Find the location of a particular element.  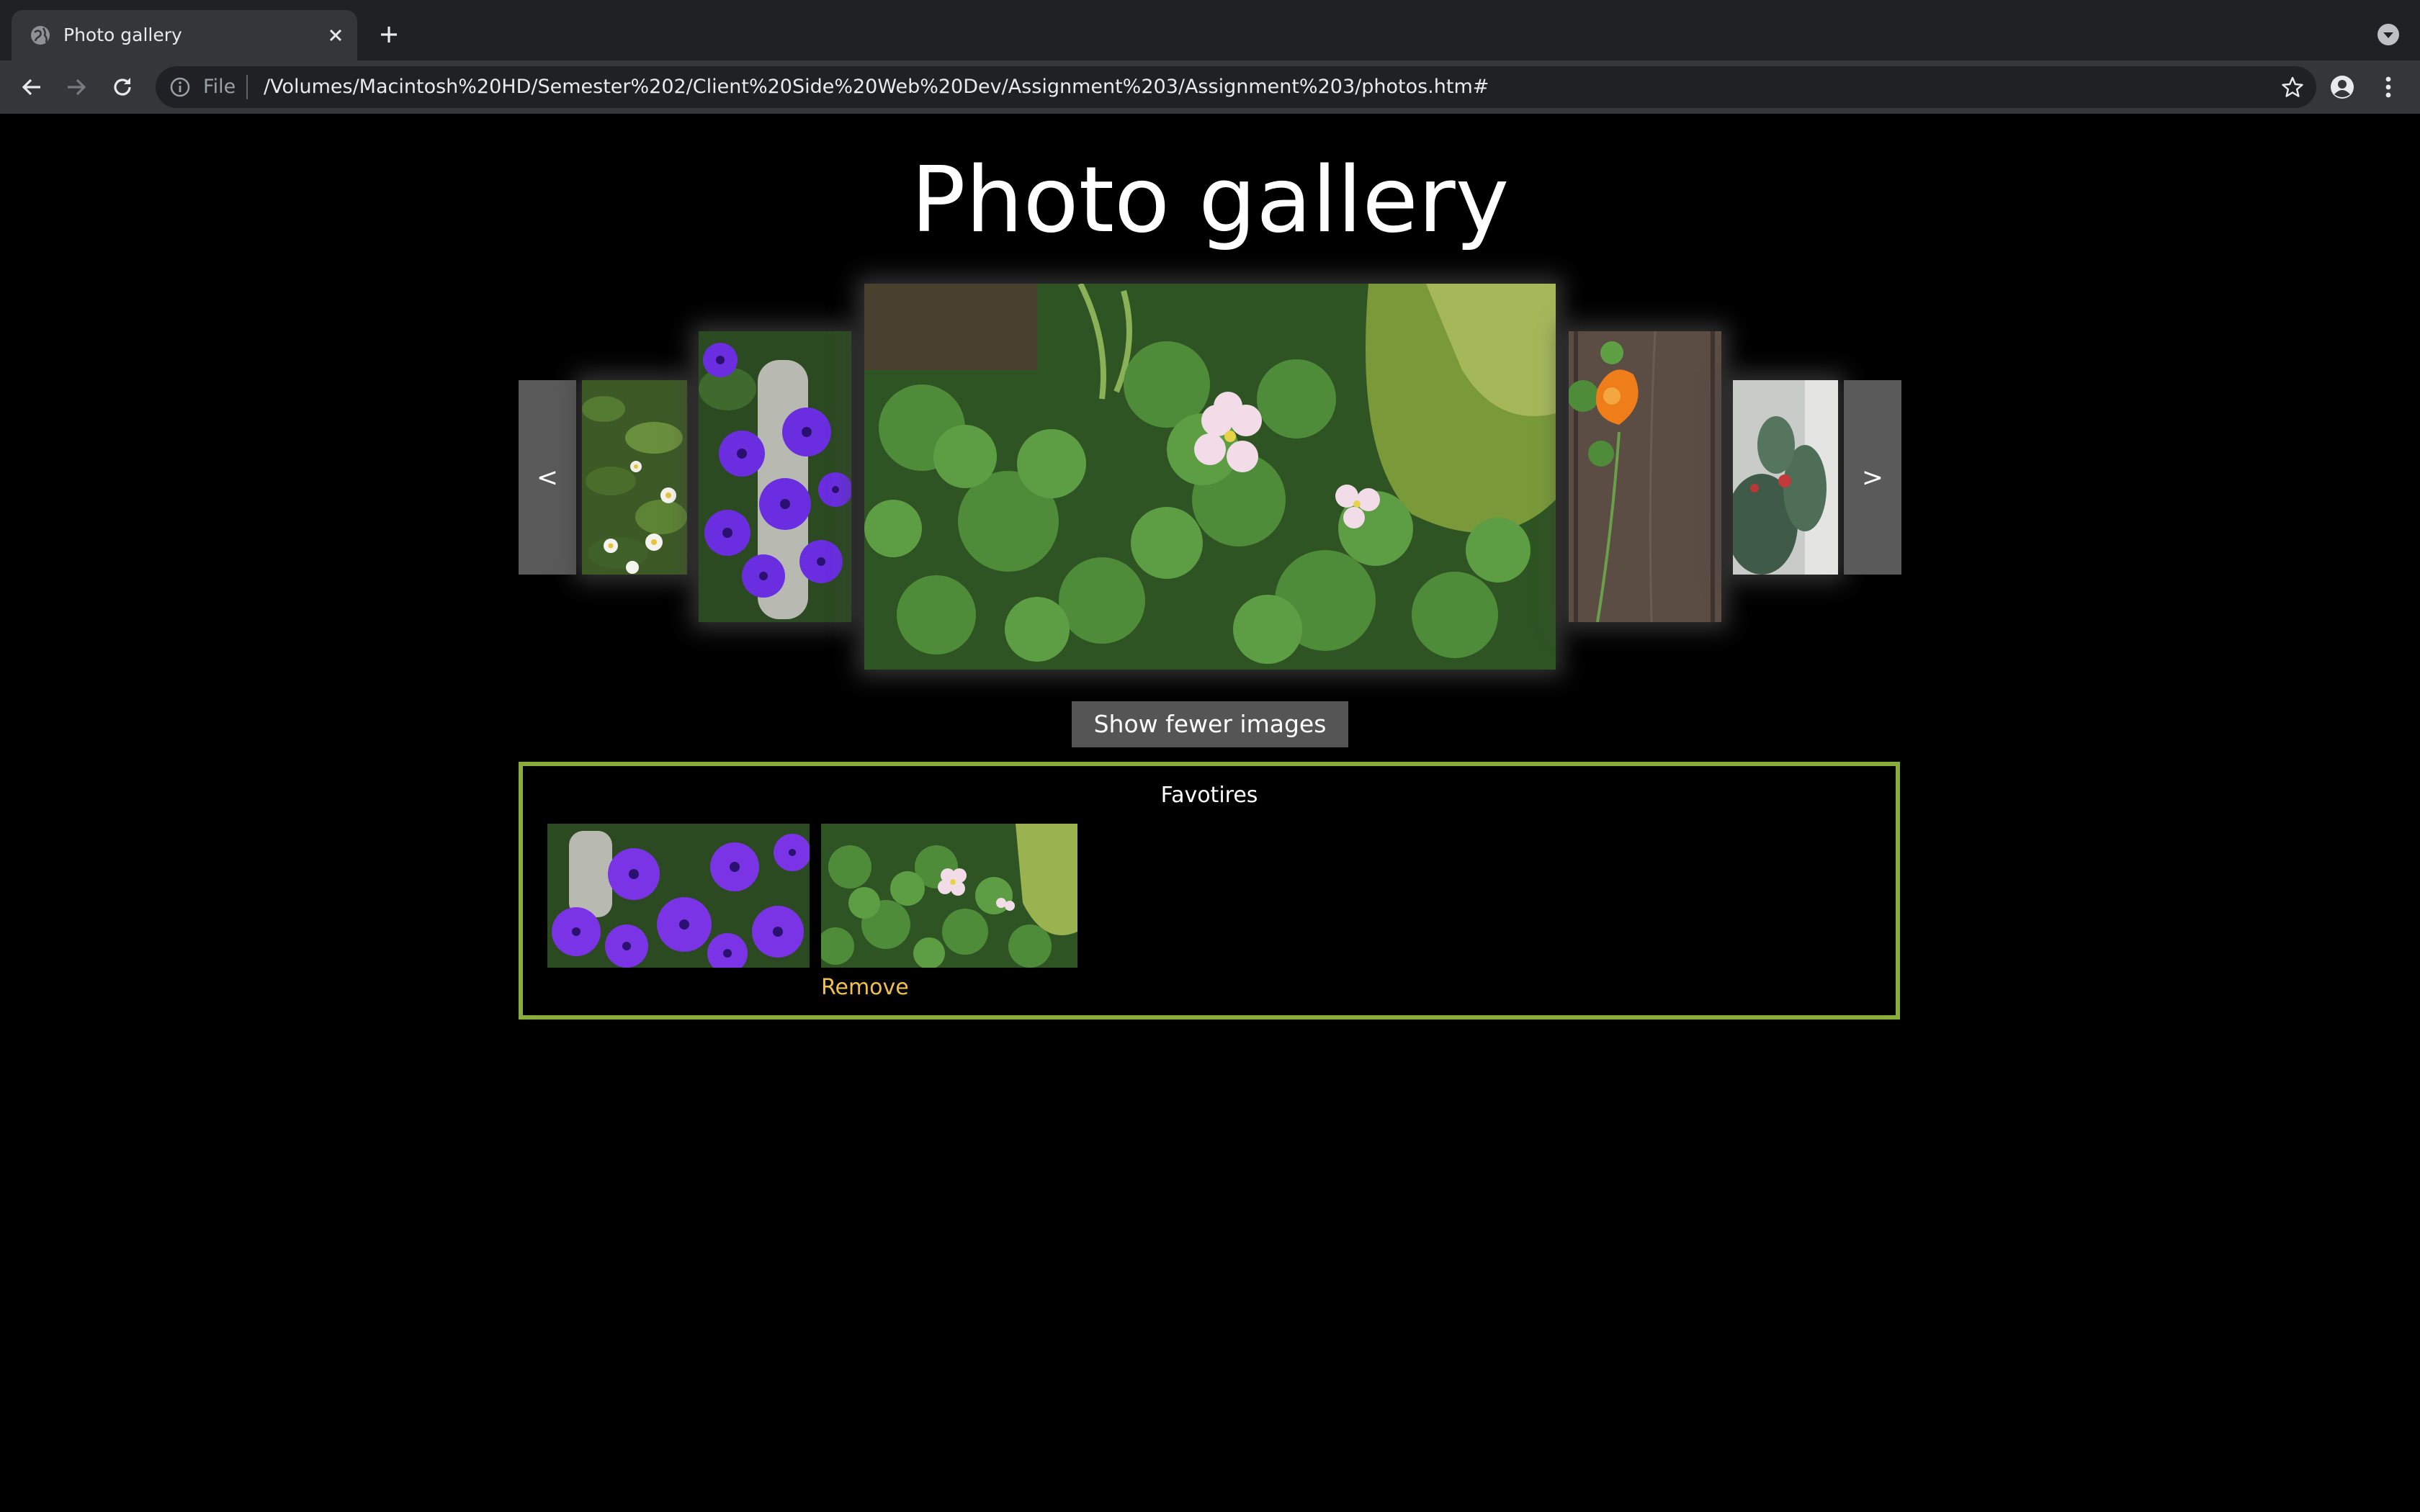

carousel-image-daisies is located at coordinates (634, 477).